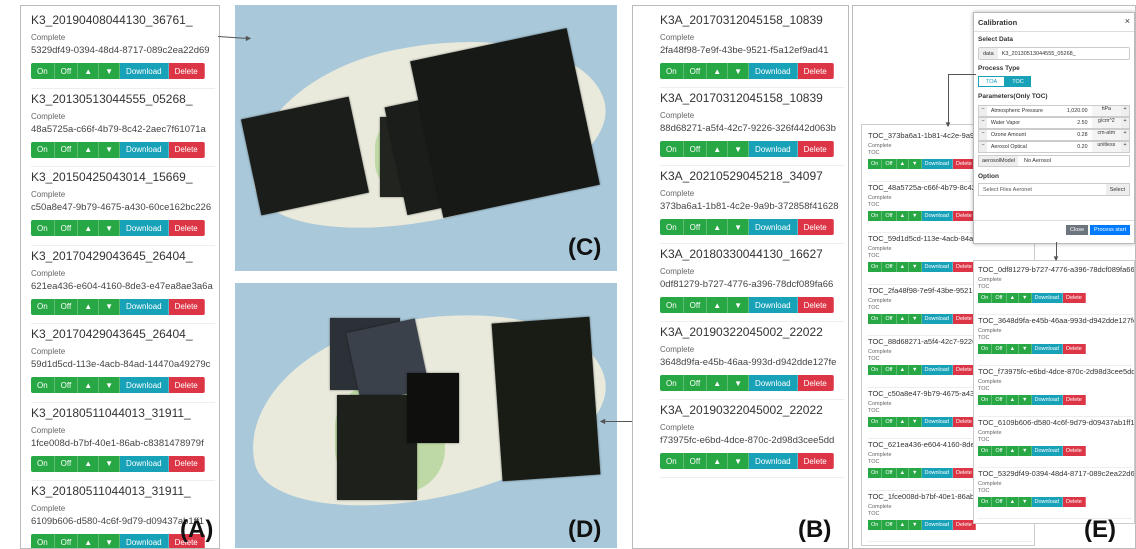 The image size is (1136, 549). I want to click on select-button: Select, so click(1117, 189).